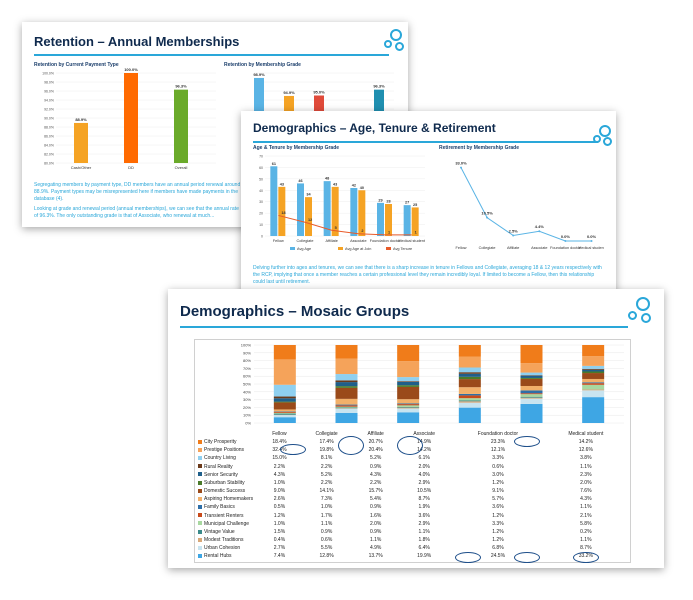 This screenshot has width=693, height=600. What do you see at coordinates (304, 249) in the screenshot?
I see `legend-label: Avg Age` at bounding box center [304, 249].